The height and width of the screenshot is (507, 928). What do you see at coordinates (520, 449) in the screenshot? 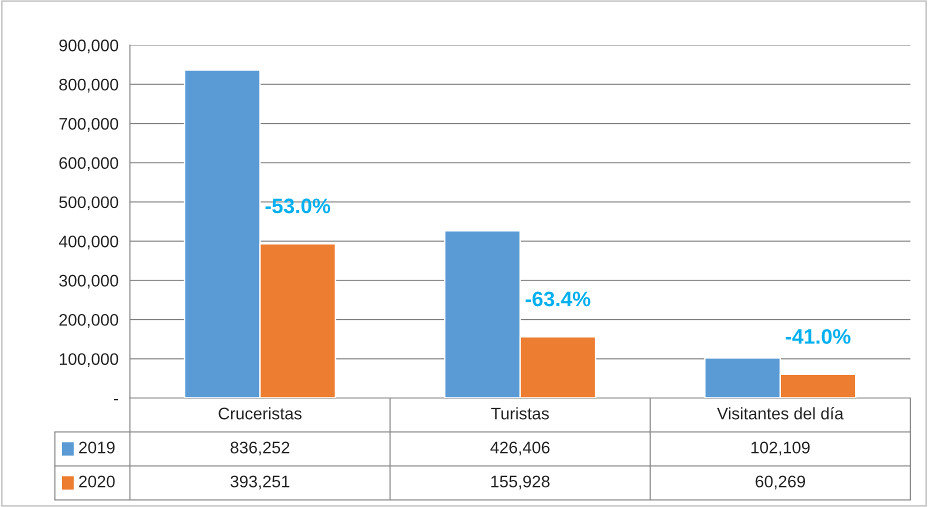
I see `data-label: 426,406` at bounding box center [520, 449].